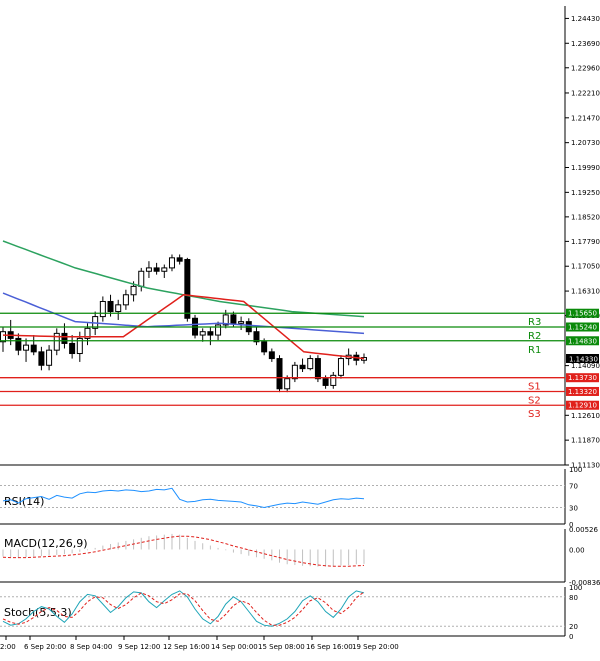  What do you see at coordinates (585, 143) in the screenshot?
I see `price-y-tick-label: 1.20730` at bounding box center [585, 143].